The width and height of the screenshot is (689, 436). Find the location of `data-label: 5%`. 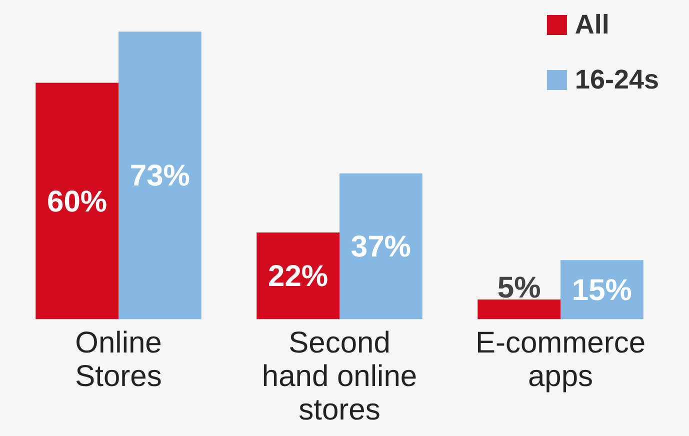

data-label: 5% is located at coordinates (519, 287).